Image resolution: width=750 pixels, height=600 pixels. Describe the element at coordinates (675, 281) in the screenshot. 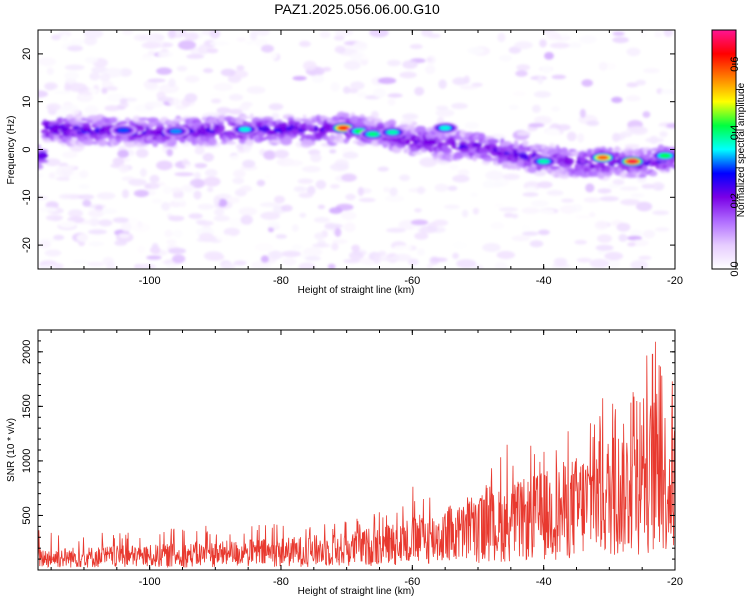

I see `x-tick-label: -20` at that location.